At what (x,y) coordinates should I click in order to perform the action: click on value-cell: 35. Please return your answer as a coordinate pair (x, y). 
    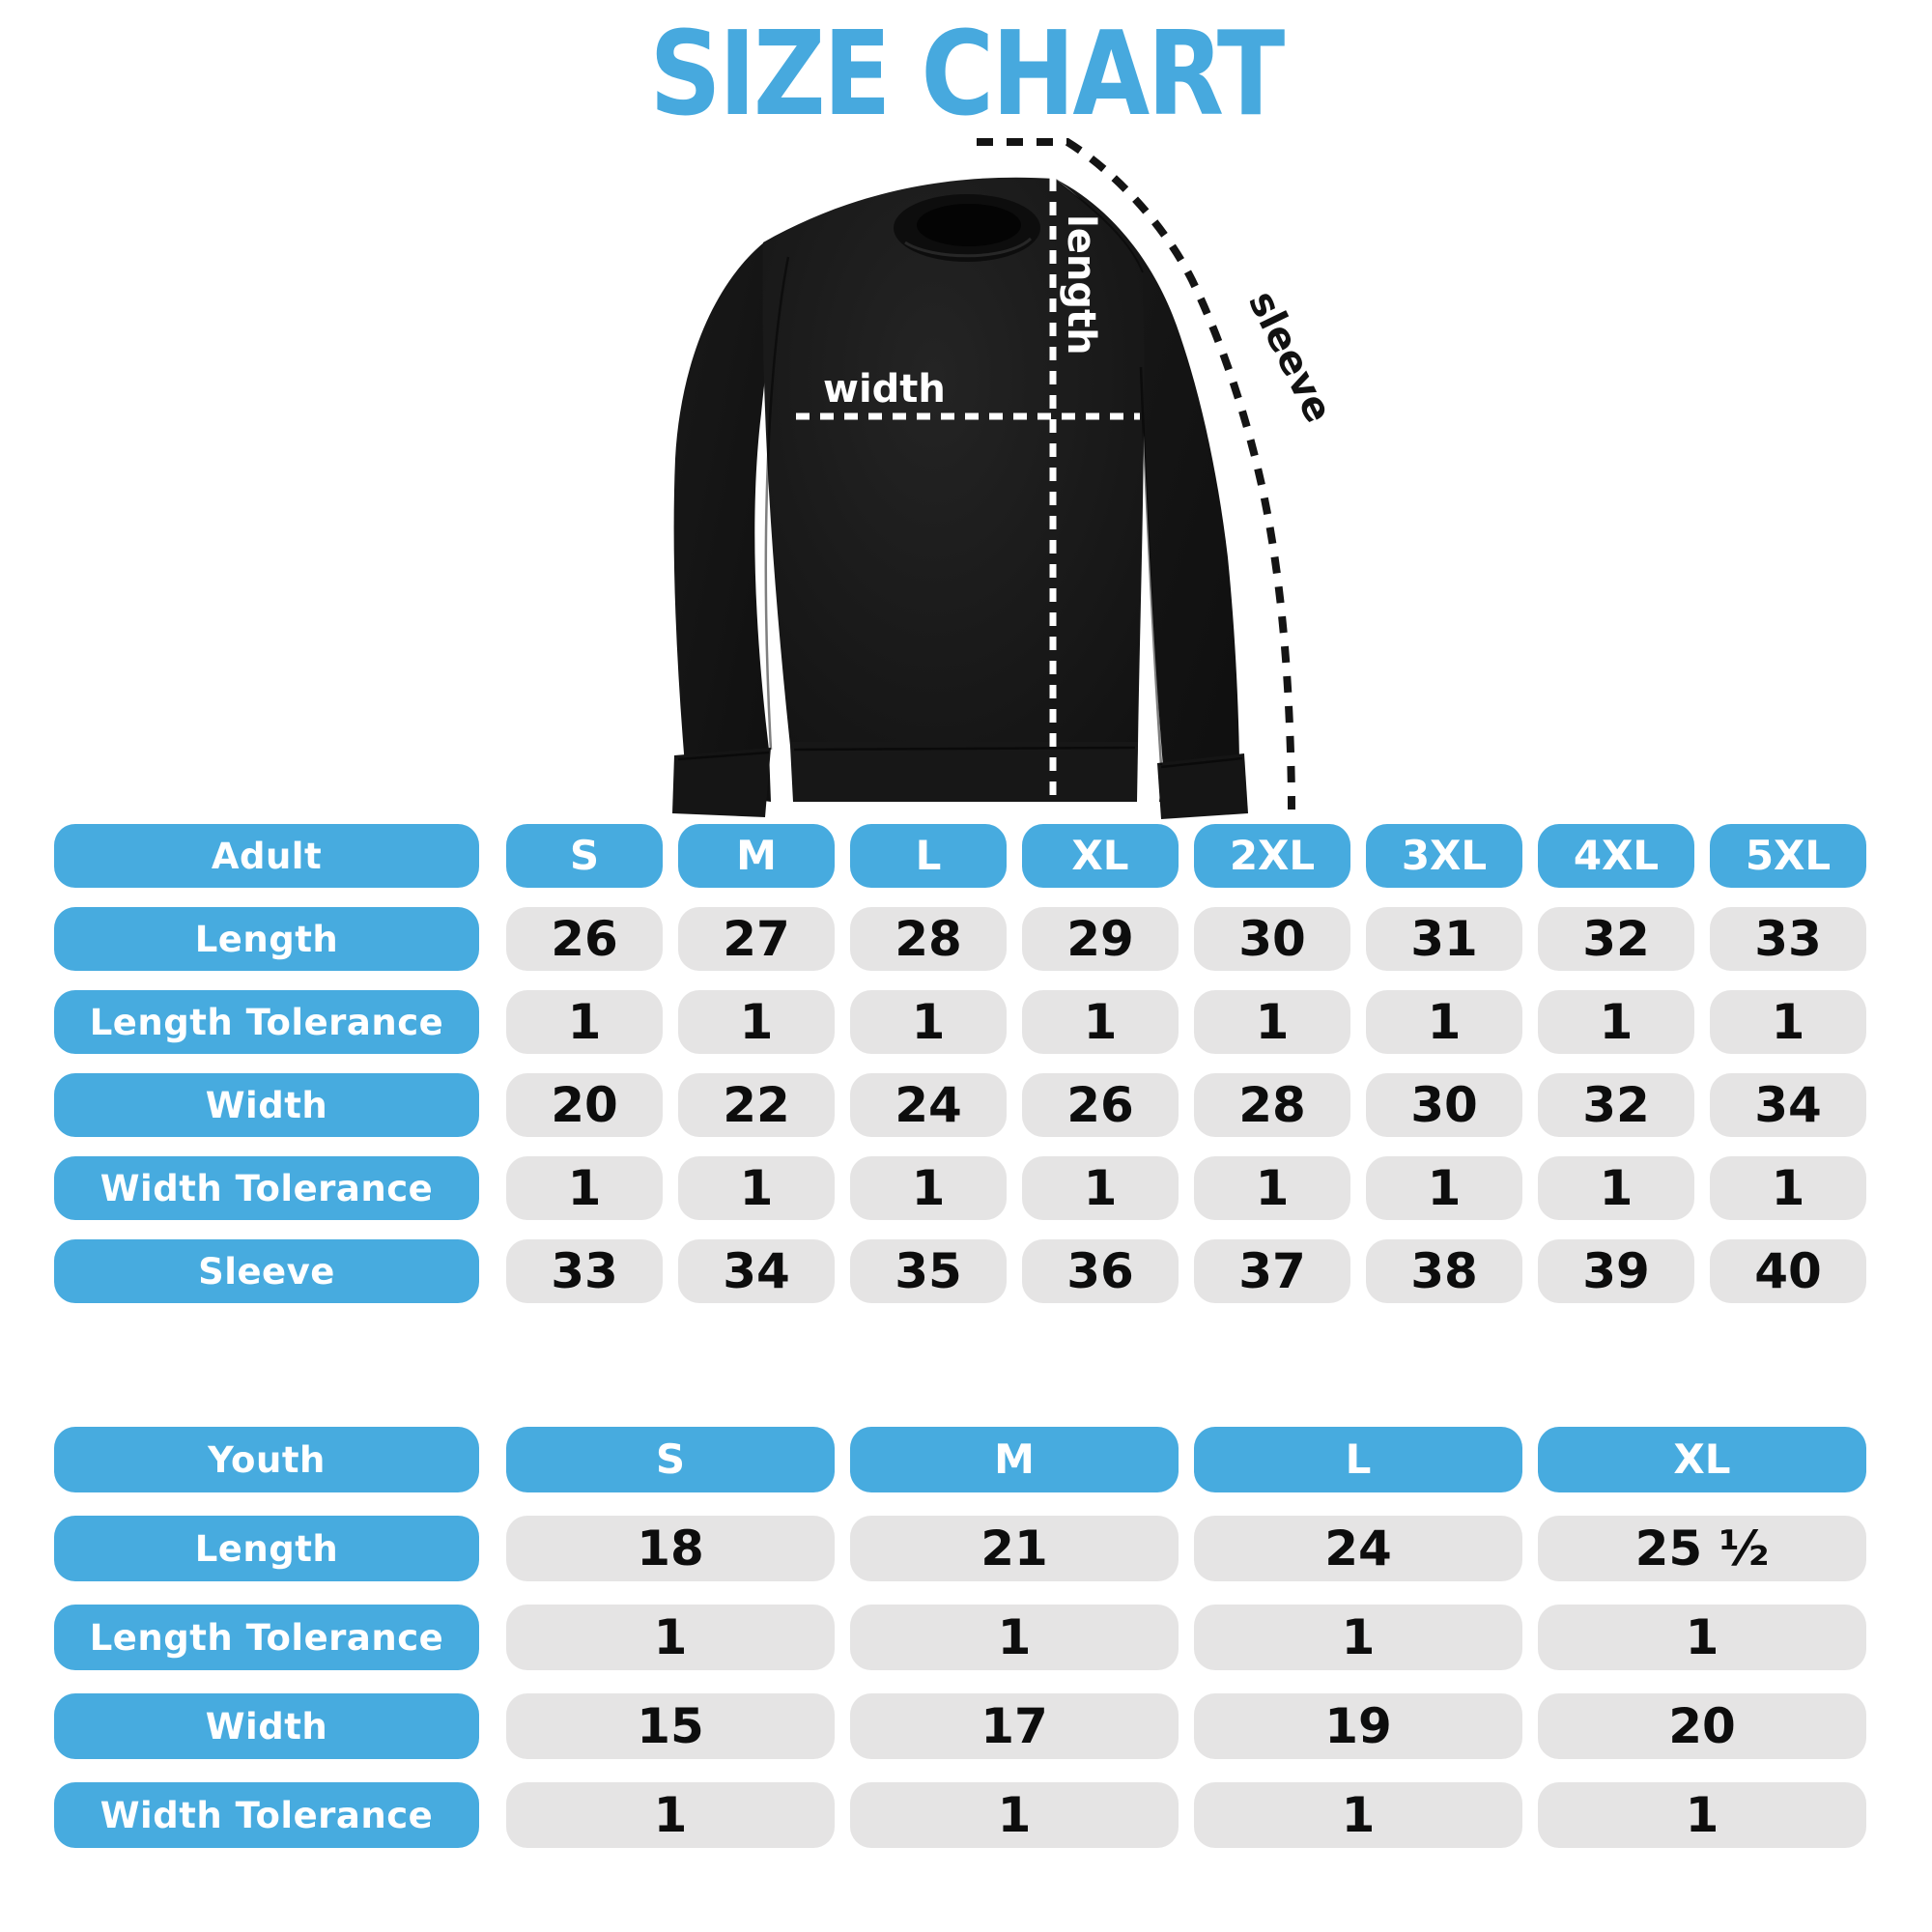
    Looking at the image, I should click on (928, 1271).